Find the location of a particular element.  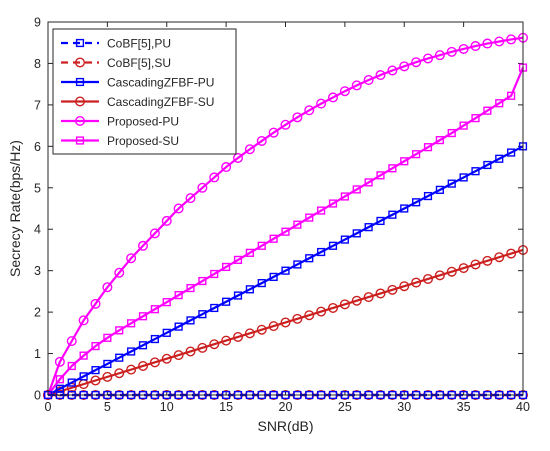

y-tick-label: 3 is located at coordinates (37, 271).